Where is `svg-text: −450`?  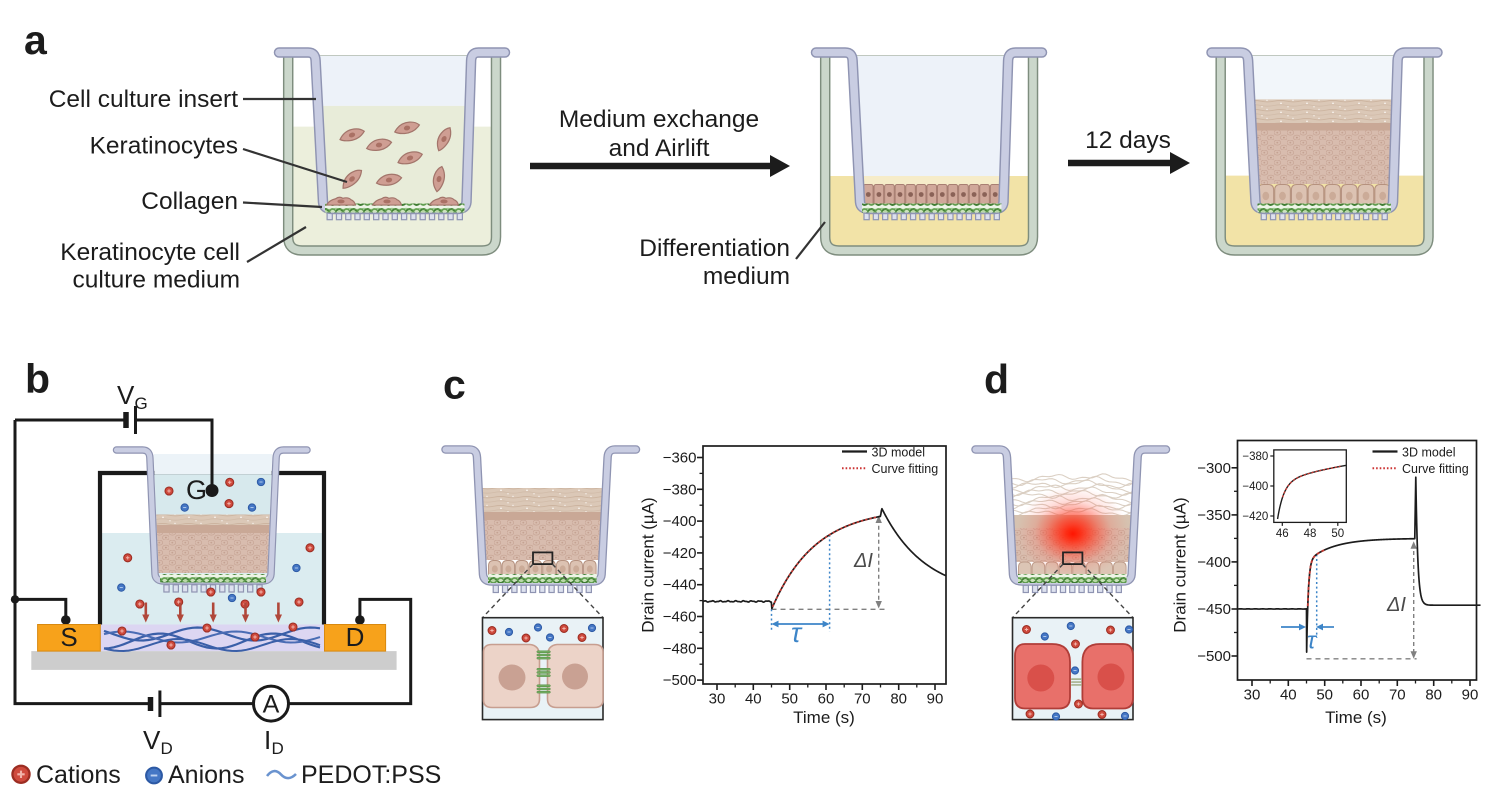
svg-text: −450 is located at coordinates (1214, 609).